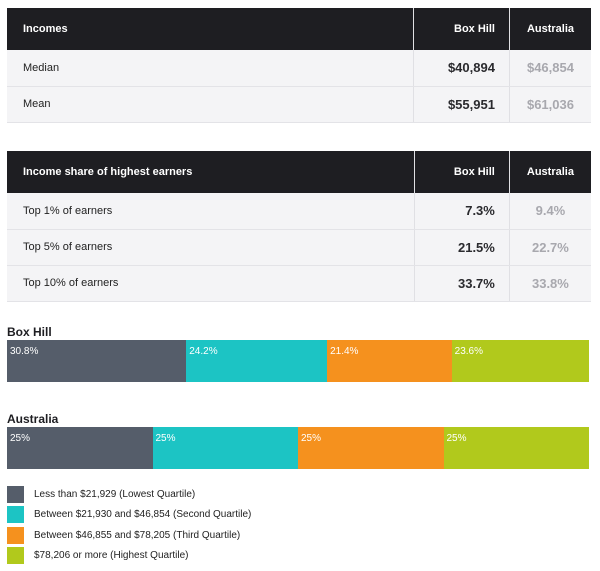 The height and width of the screenshot is (571, 600). Describe the element at coordinates (257, 361) in the screenshot. I see `bar-segment-second: 24.2%` at that location.